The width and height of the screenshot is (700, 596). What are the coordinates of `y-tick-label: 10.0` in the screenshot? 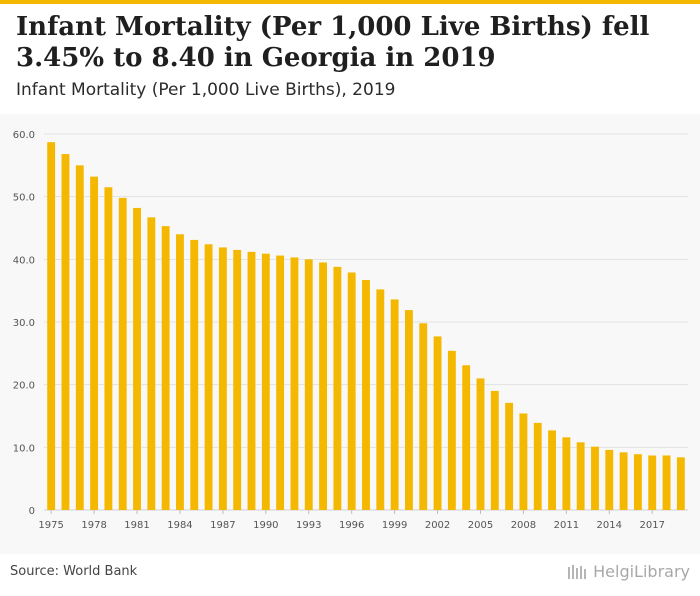 It's located at (24, 448).